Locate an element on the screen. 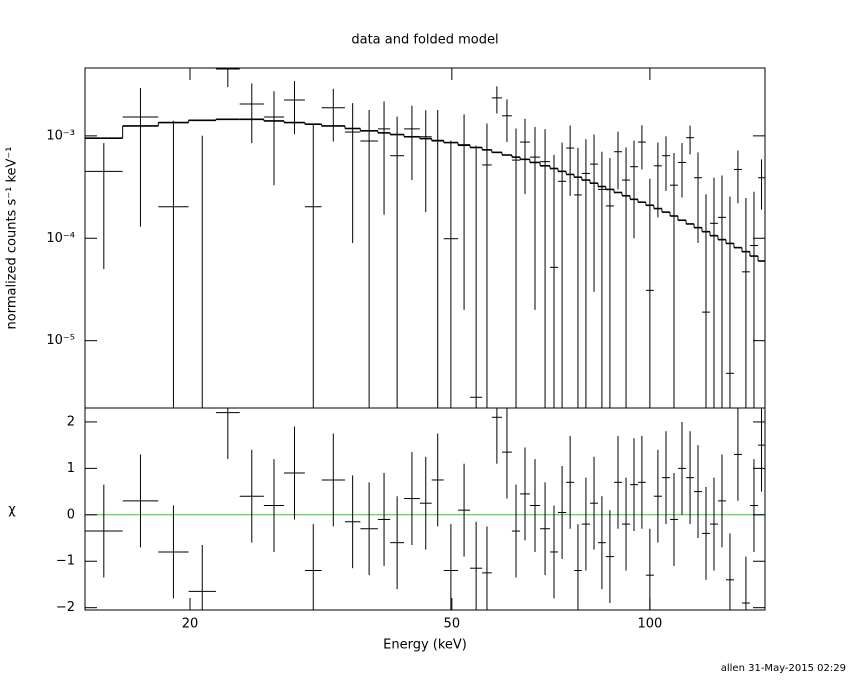  y-tick-label: 10⁻³ is located at coordinates (60, 135).